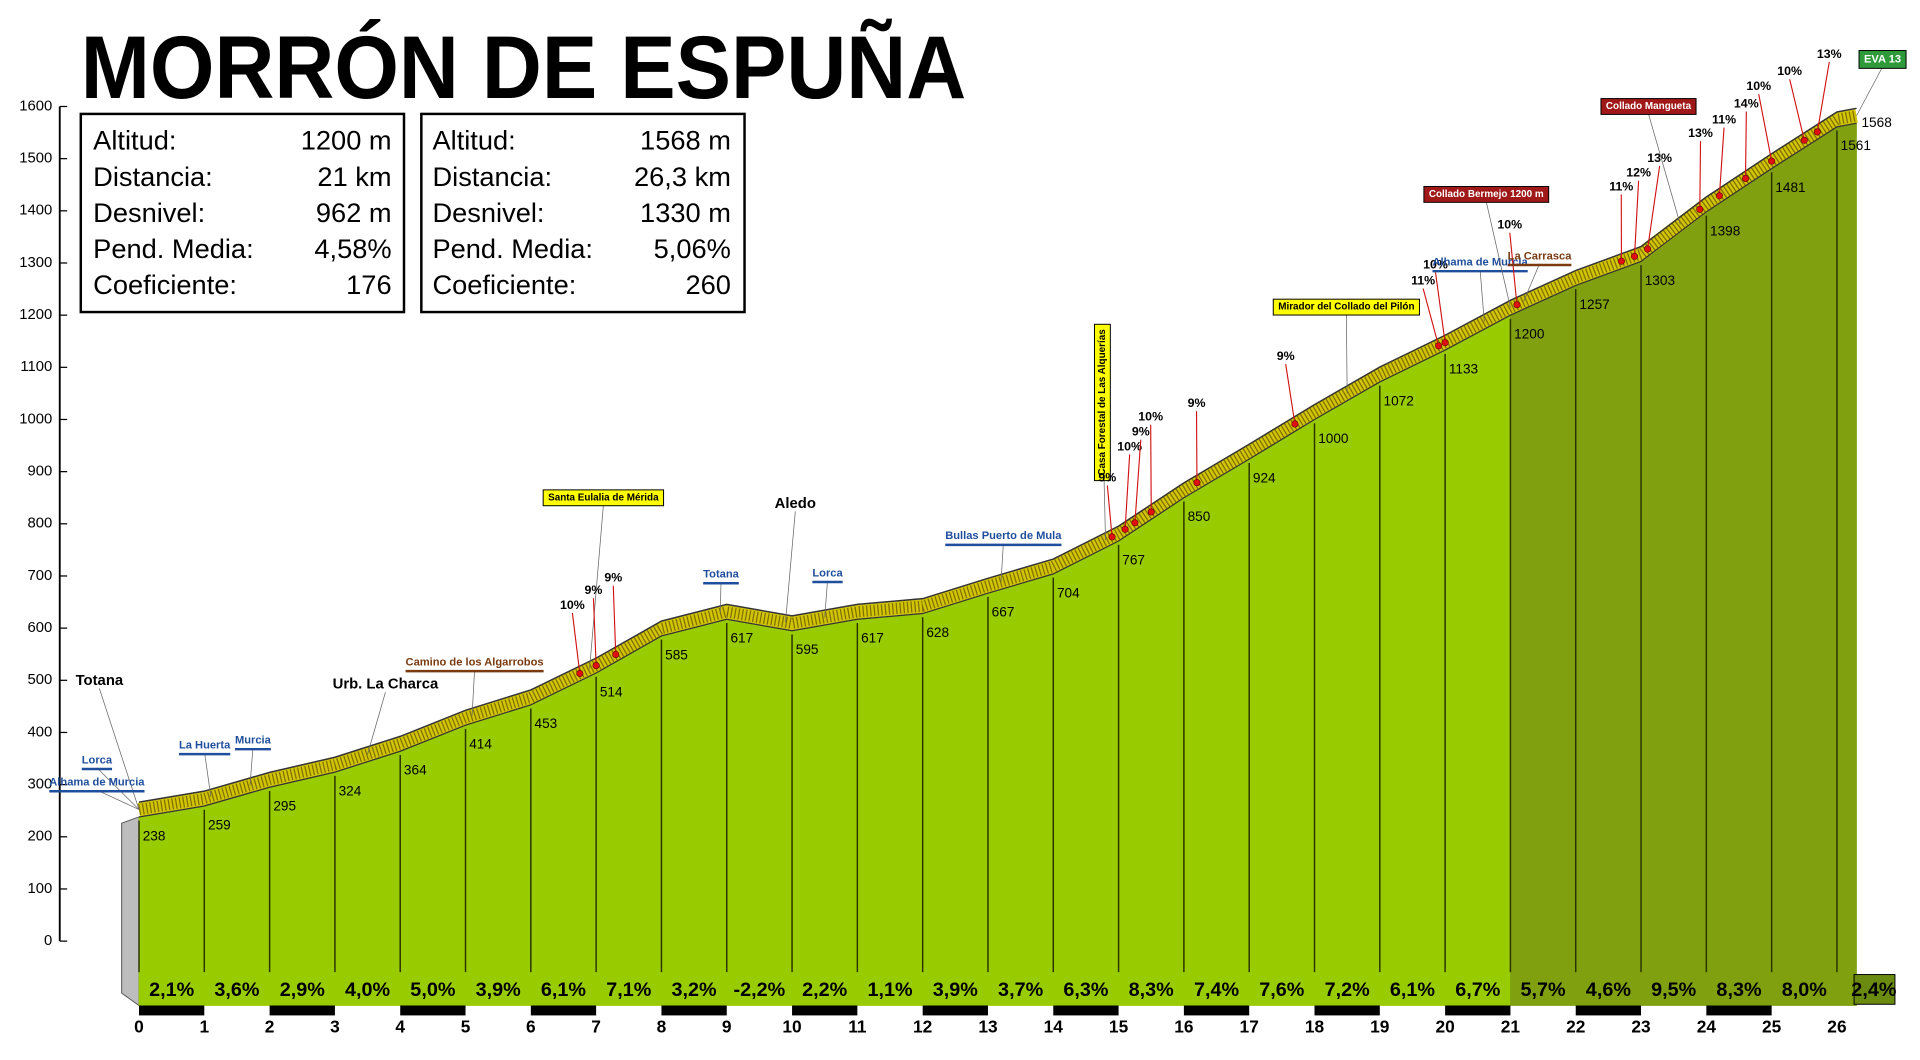 This screenshot has width=1920, height=1060. What do you see at coordinates (35, 159) in the screenshot?
I see `y-tick-label: 1500` at bounding box center [35, 159].